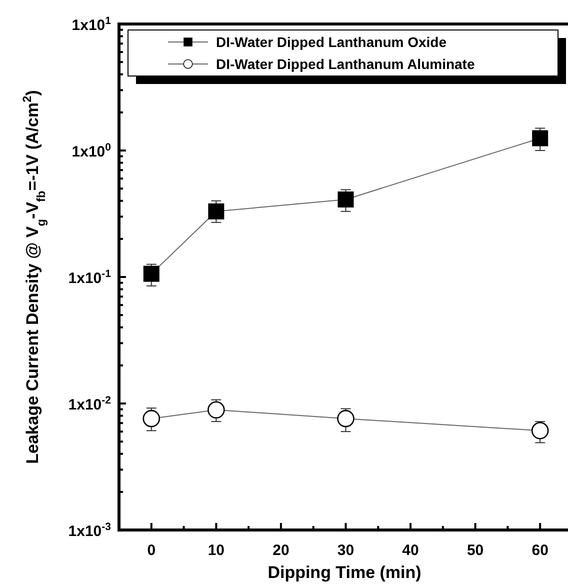  Describe the element at coordinates (92, 24) in the screenshot. I see `y-tick-label: 1x10$^{1}$` at that location.